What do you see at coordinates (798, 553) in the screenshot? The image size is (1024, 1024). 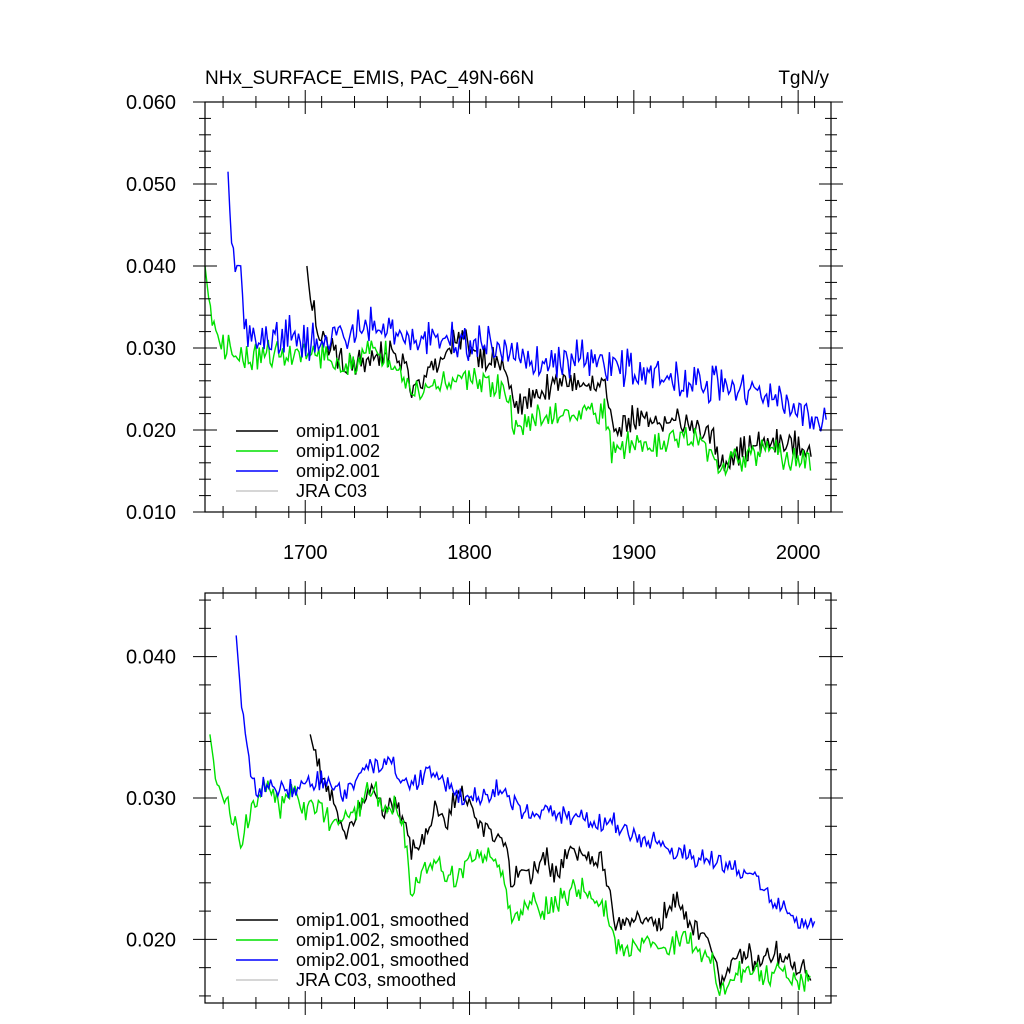 I see `x-tick-label: 2000` at bounding box center [798, 553].